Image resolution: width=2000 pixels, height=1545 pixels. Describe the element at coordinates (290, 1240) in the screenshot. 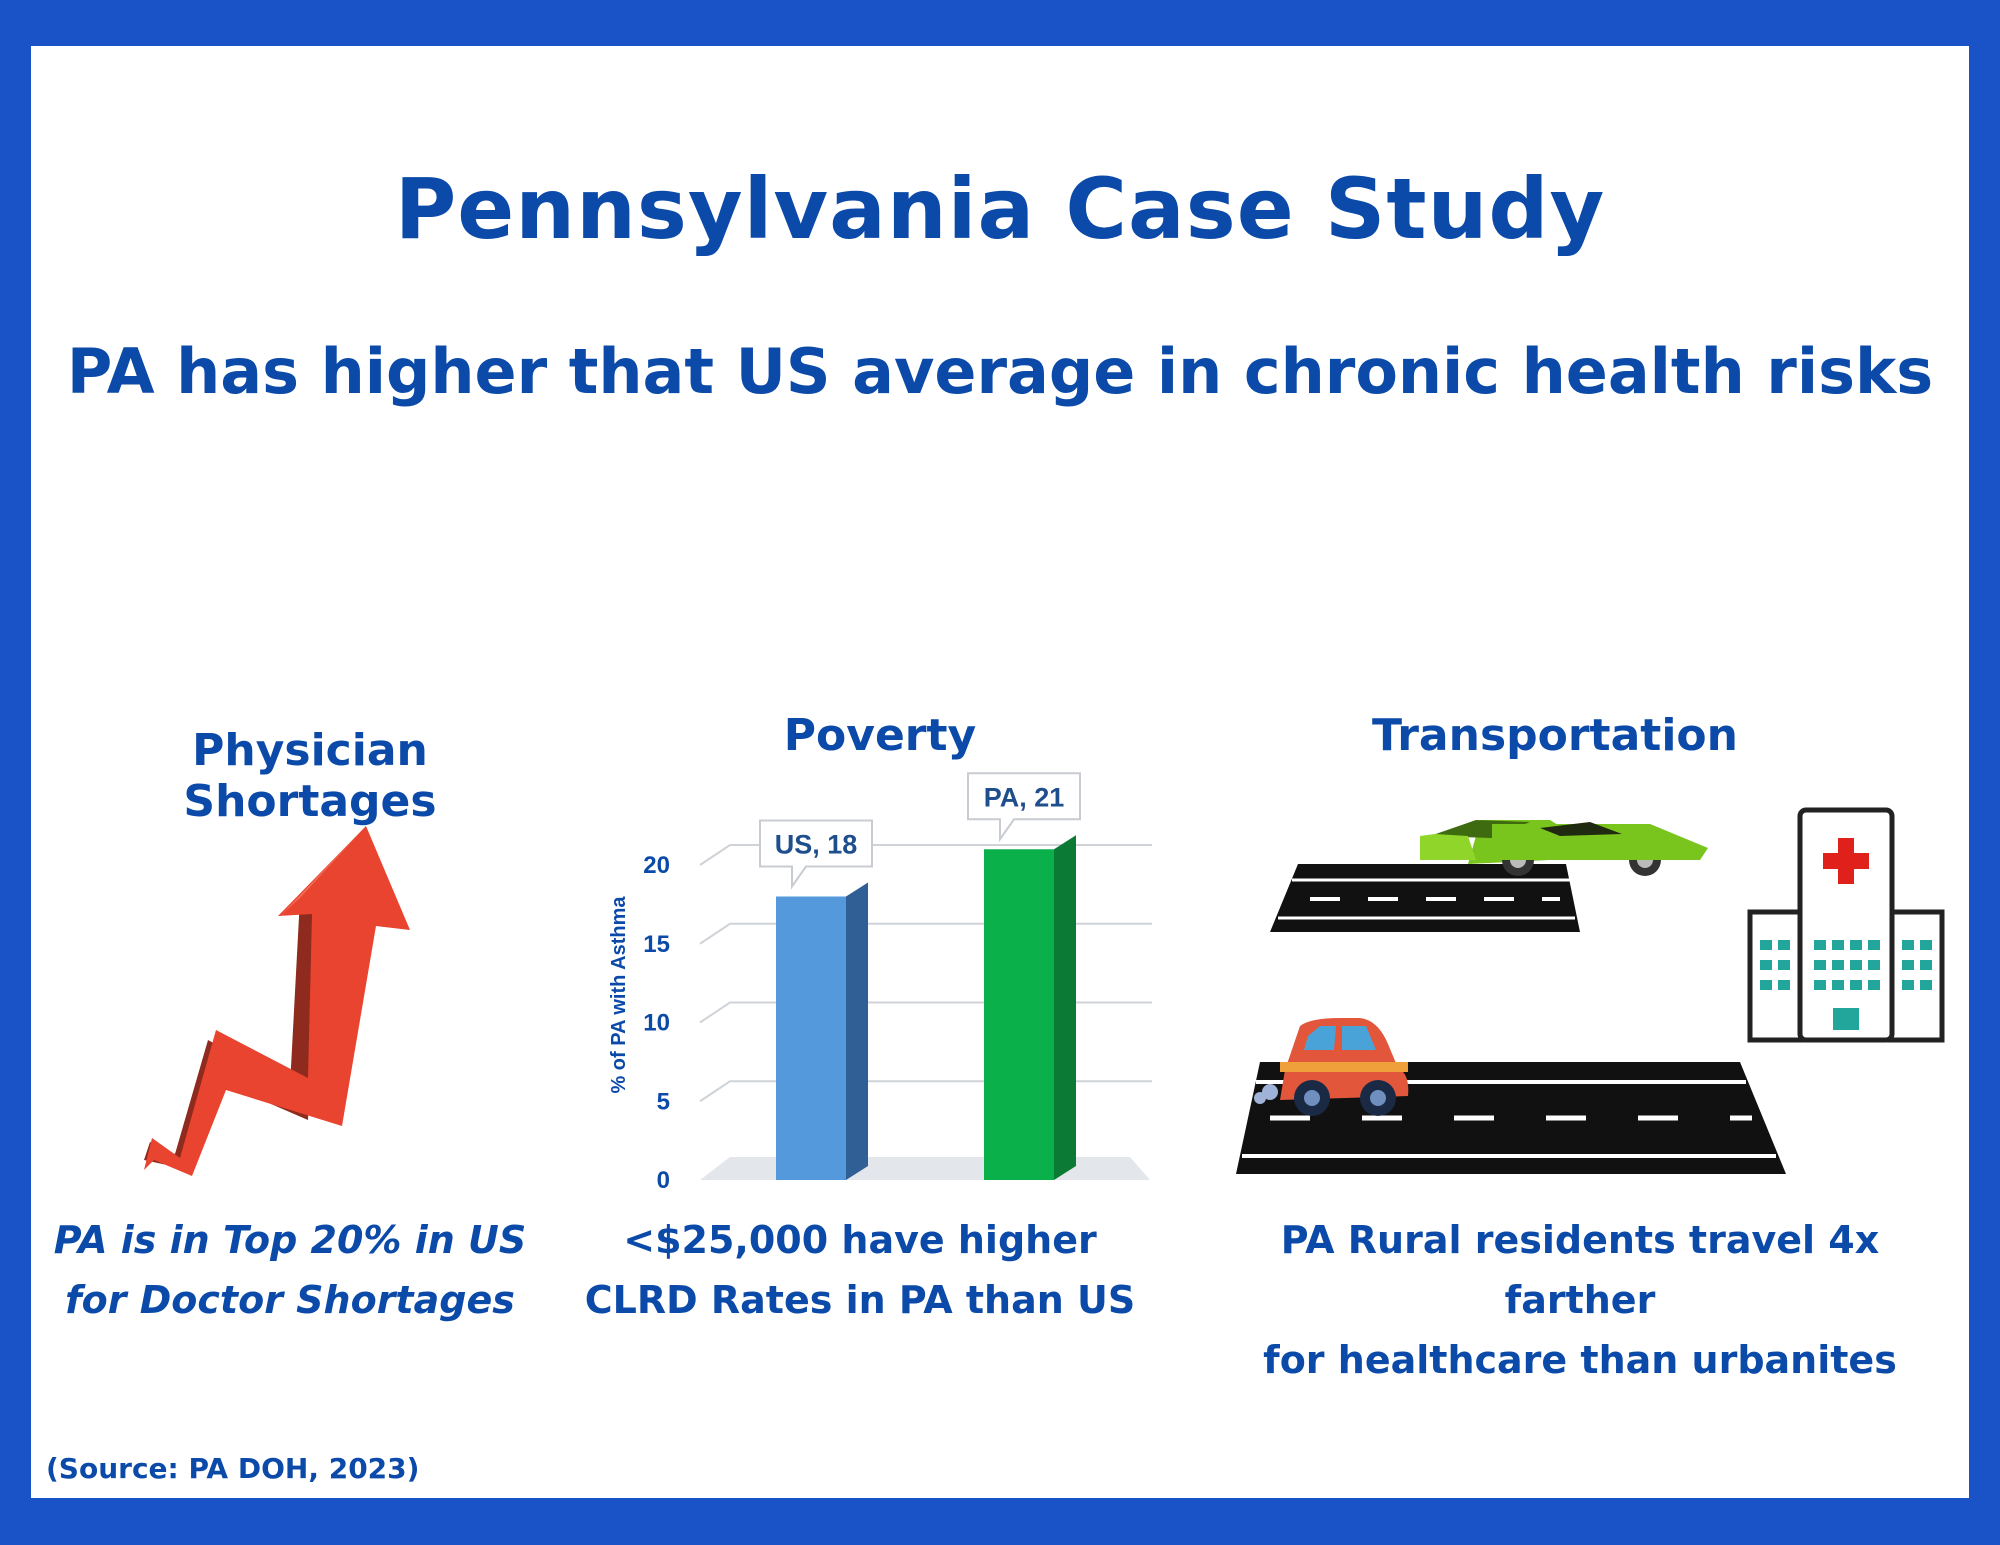

I see `physician-caption-line1: PA is in Top 20% in US` at that location.